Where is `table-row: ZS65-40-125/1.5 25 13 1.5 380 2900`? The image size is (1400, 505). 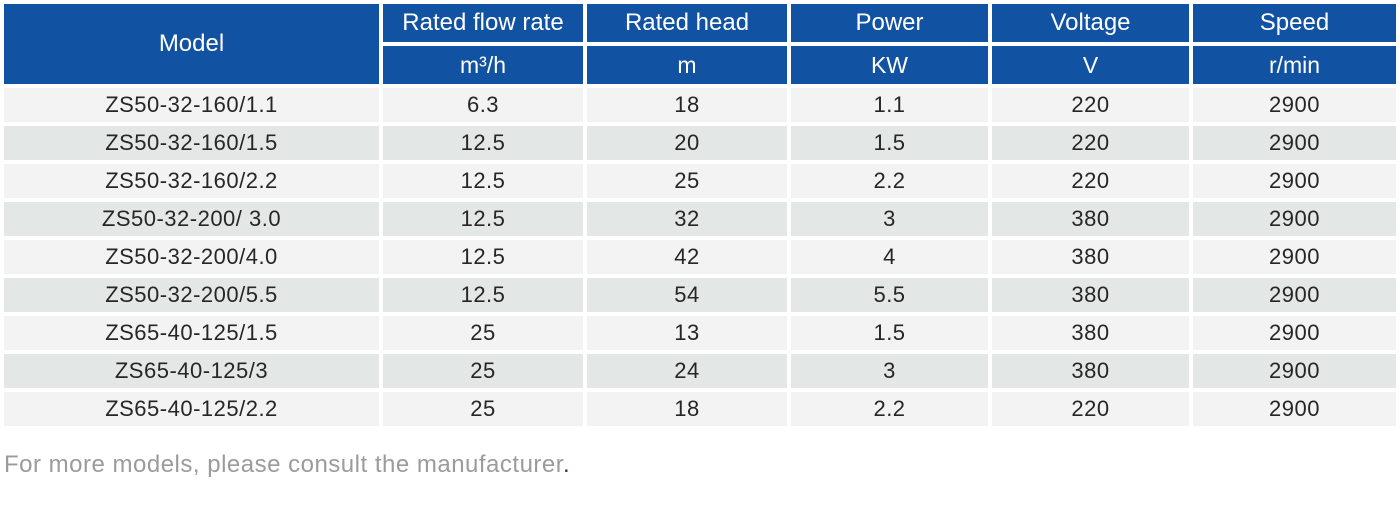 table-row: ZS65-40-125/1.5 25 13 1.5 380 2900 is located at coordinates (700, 333).